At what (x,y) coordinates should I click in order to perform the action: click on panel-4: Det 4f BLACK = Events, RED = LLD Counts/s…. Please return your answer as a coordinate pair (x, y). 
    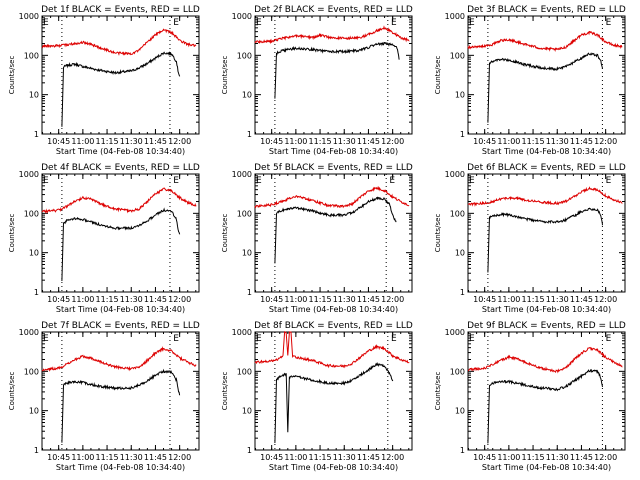
    Looking at the image, I should click on (104, 238).